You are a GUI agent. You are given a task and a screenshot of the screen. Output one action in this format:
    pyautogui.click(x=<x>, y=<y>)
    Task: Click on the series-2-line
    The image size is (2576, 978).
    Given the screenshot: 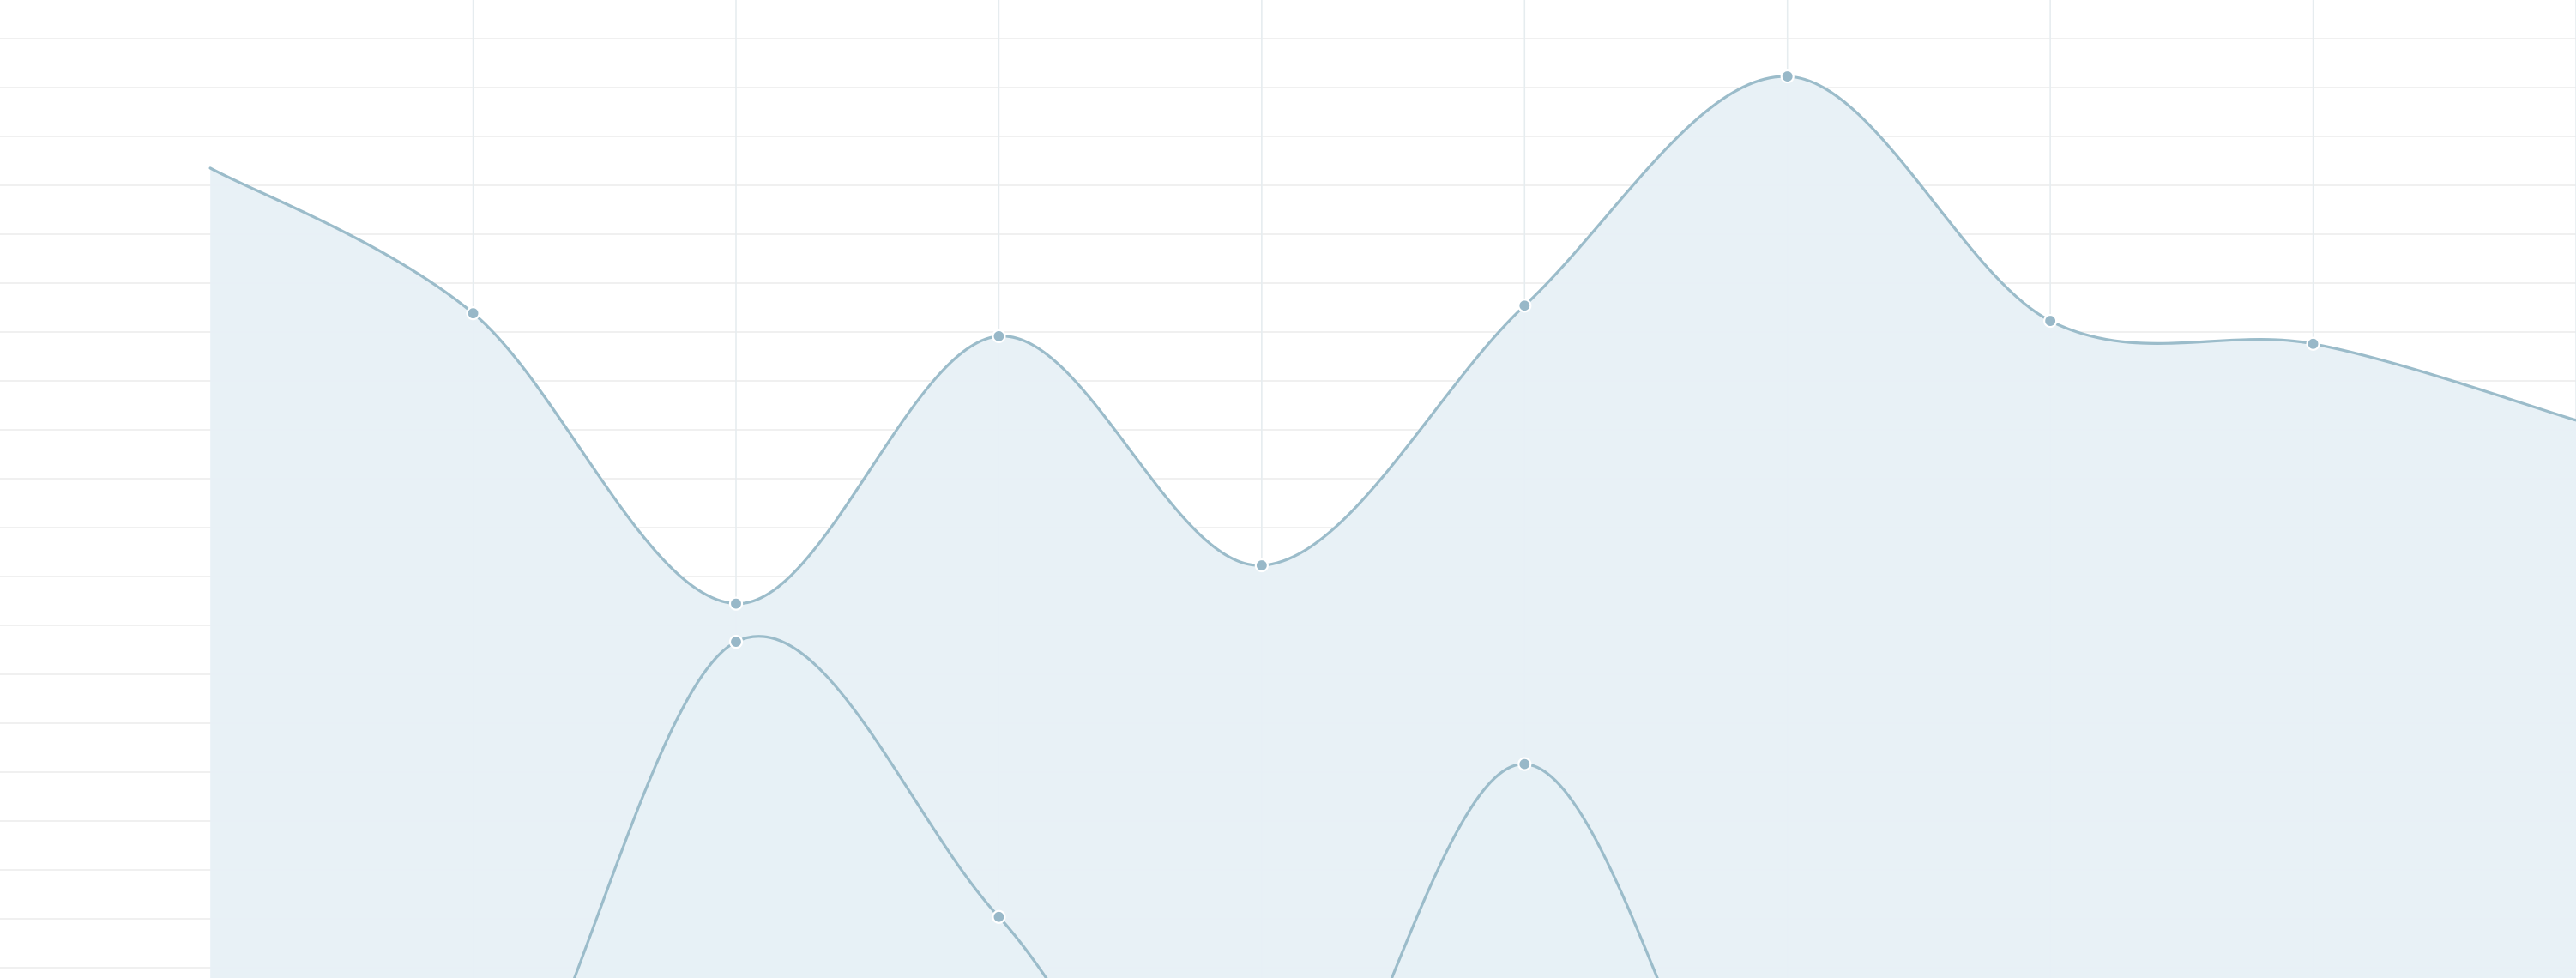 What is the action you would take?
    pyautogui.click(x=1115, y=806)
    